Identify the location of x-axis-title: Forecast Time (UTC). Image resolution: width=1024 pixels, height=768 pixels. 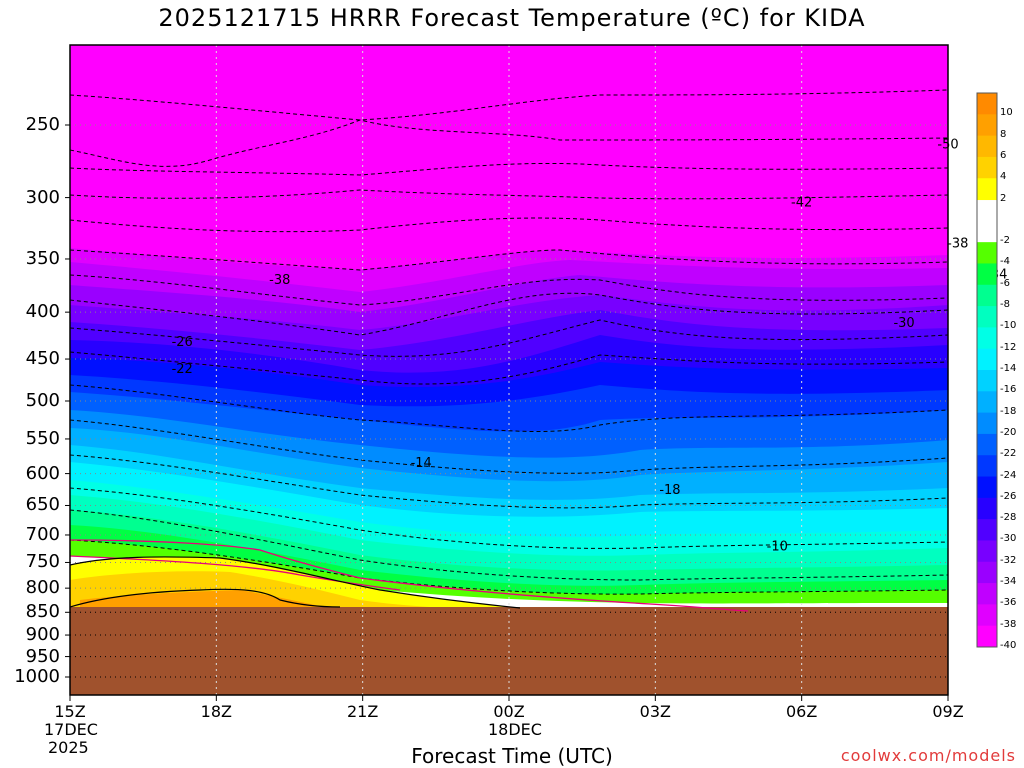
(512, 756).